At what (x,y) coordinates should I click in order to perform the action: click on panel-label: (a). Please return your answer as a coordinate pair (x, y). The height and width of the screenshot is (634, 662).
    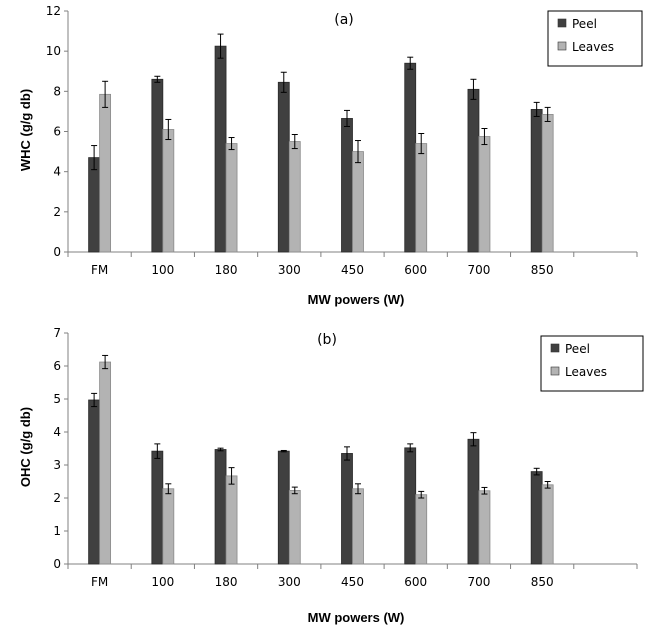
    Looking at the image, I should click on (344, 20).